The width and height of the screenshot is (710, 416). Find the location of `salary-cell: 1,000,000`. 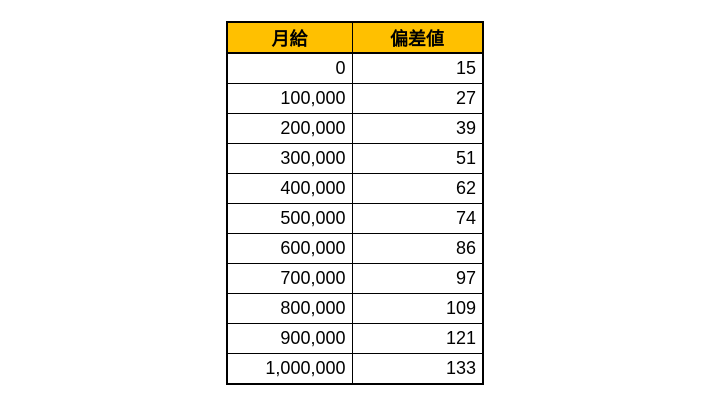

salary-cell: 1,000,000 is located at coordinates (289, 369).